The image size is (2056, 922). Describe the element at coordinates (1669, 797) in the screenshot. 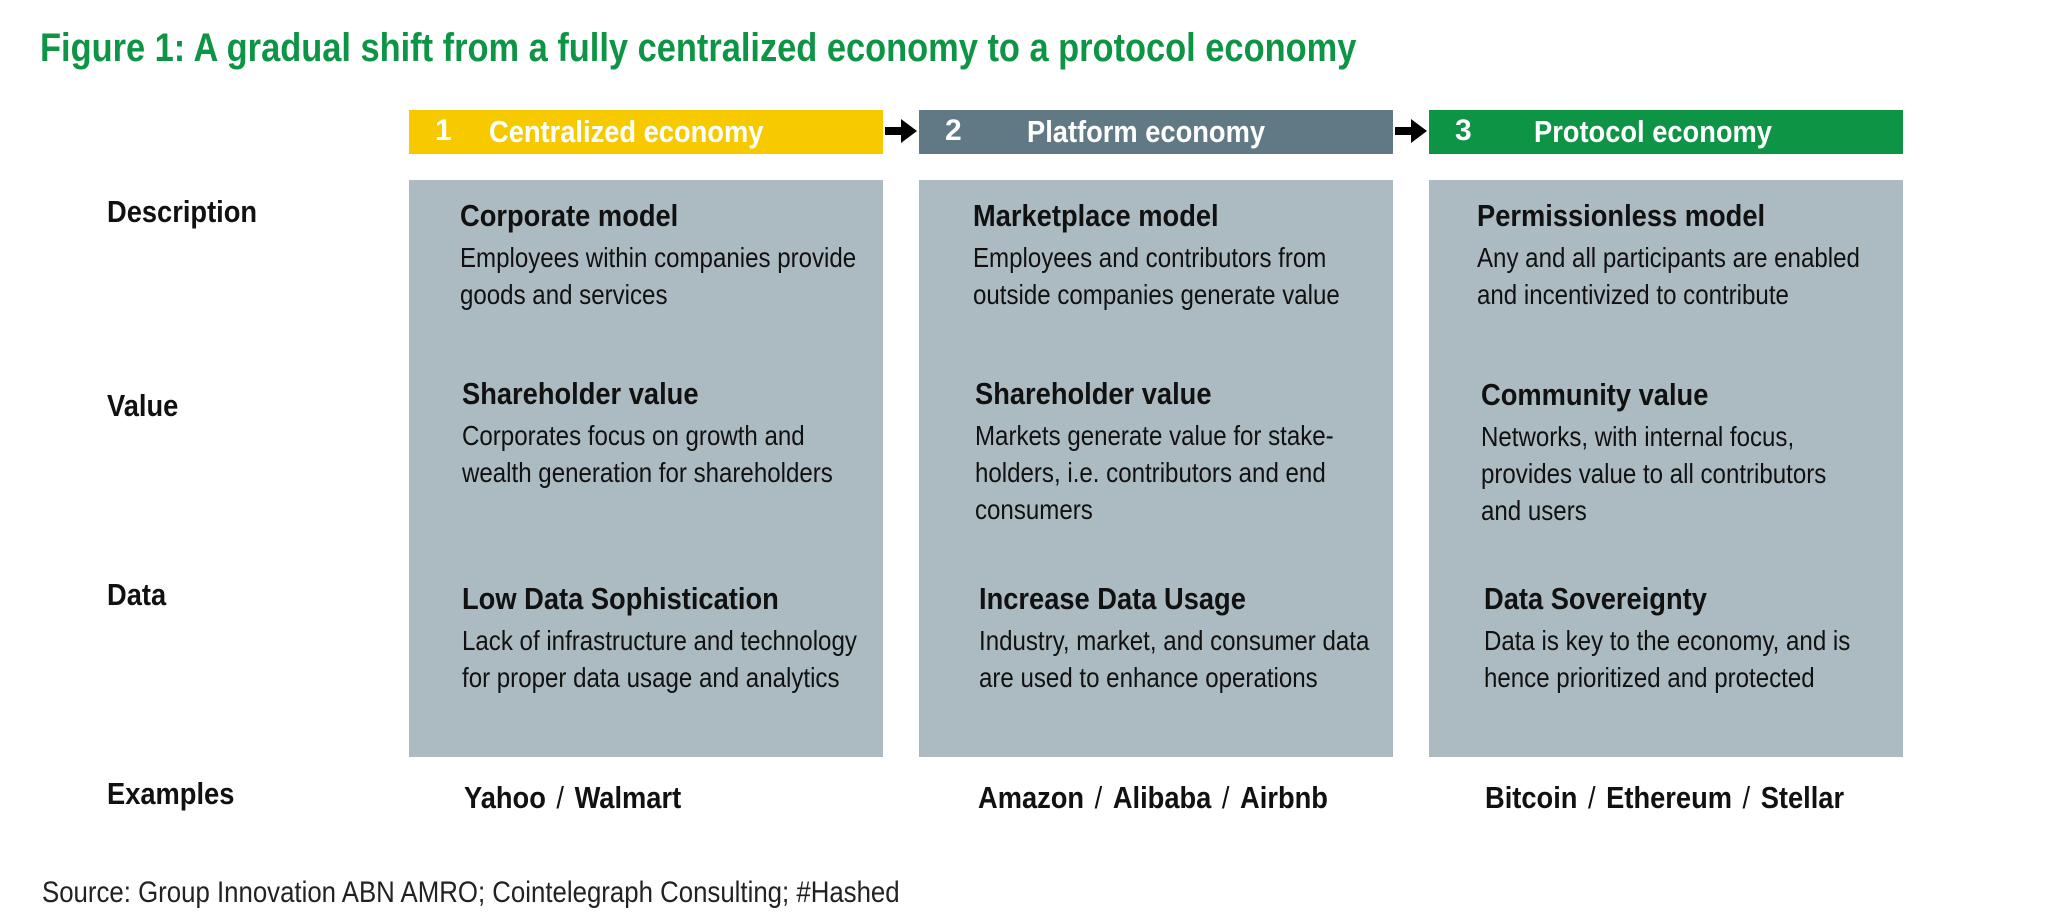

I see `example-company: Ethereum` at that location.